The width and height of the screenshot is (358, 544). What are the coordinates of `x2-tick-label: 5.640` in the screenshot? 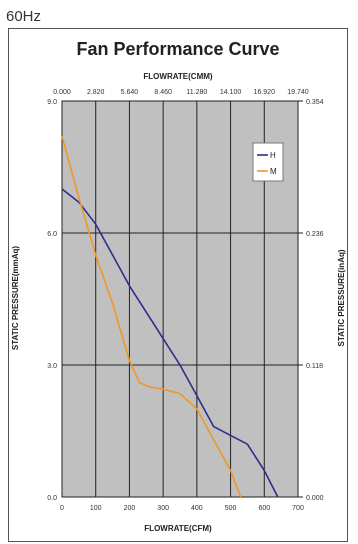 It's located at (130, 92).